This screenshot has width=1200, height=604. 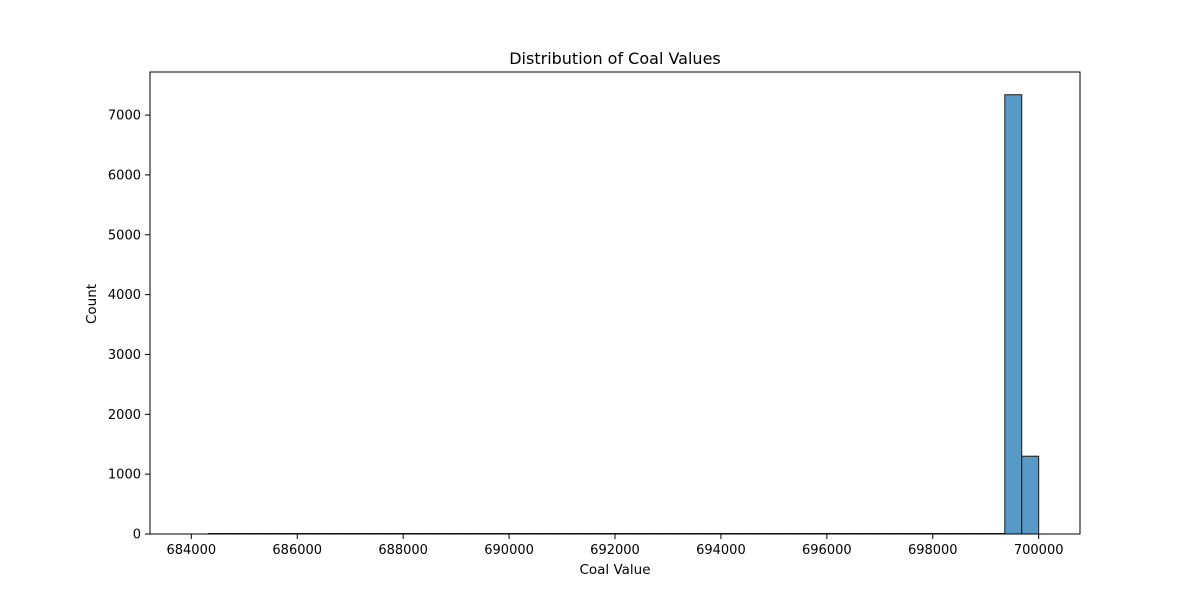 I want to click on chart-title: Distribution of Coal Values, so click(x=615, y=58).